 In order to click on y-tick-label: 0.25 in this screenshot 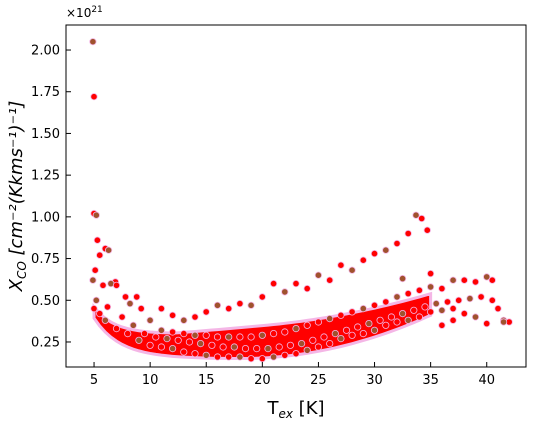, I will do `click(45, 342)`.